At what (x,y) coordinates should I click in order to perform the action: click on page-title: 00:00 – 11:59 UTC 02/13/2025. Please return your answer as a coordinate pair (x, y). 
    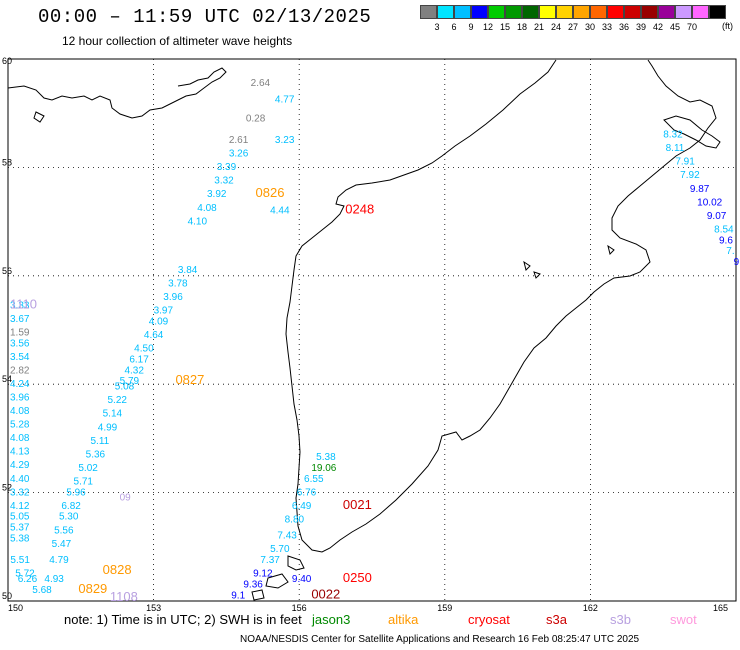
    Looking at the image, I should click on (205, 17).